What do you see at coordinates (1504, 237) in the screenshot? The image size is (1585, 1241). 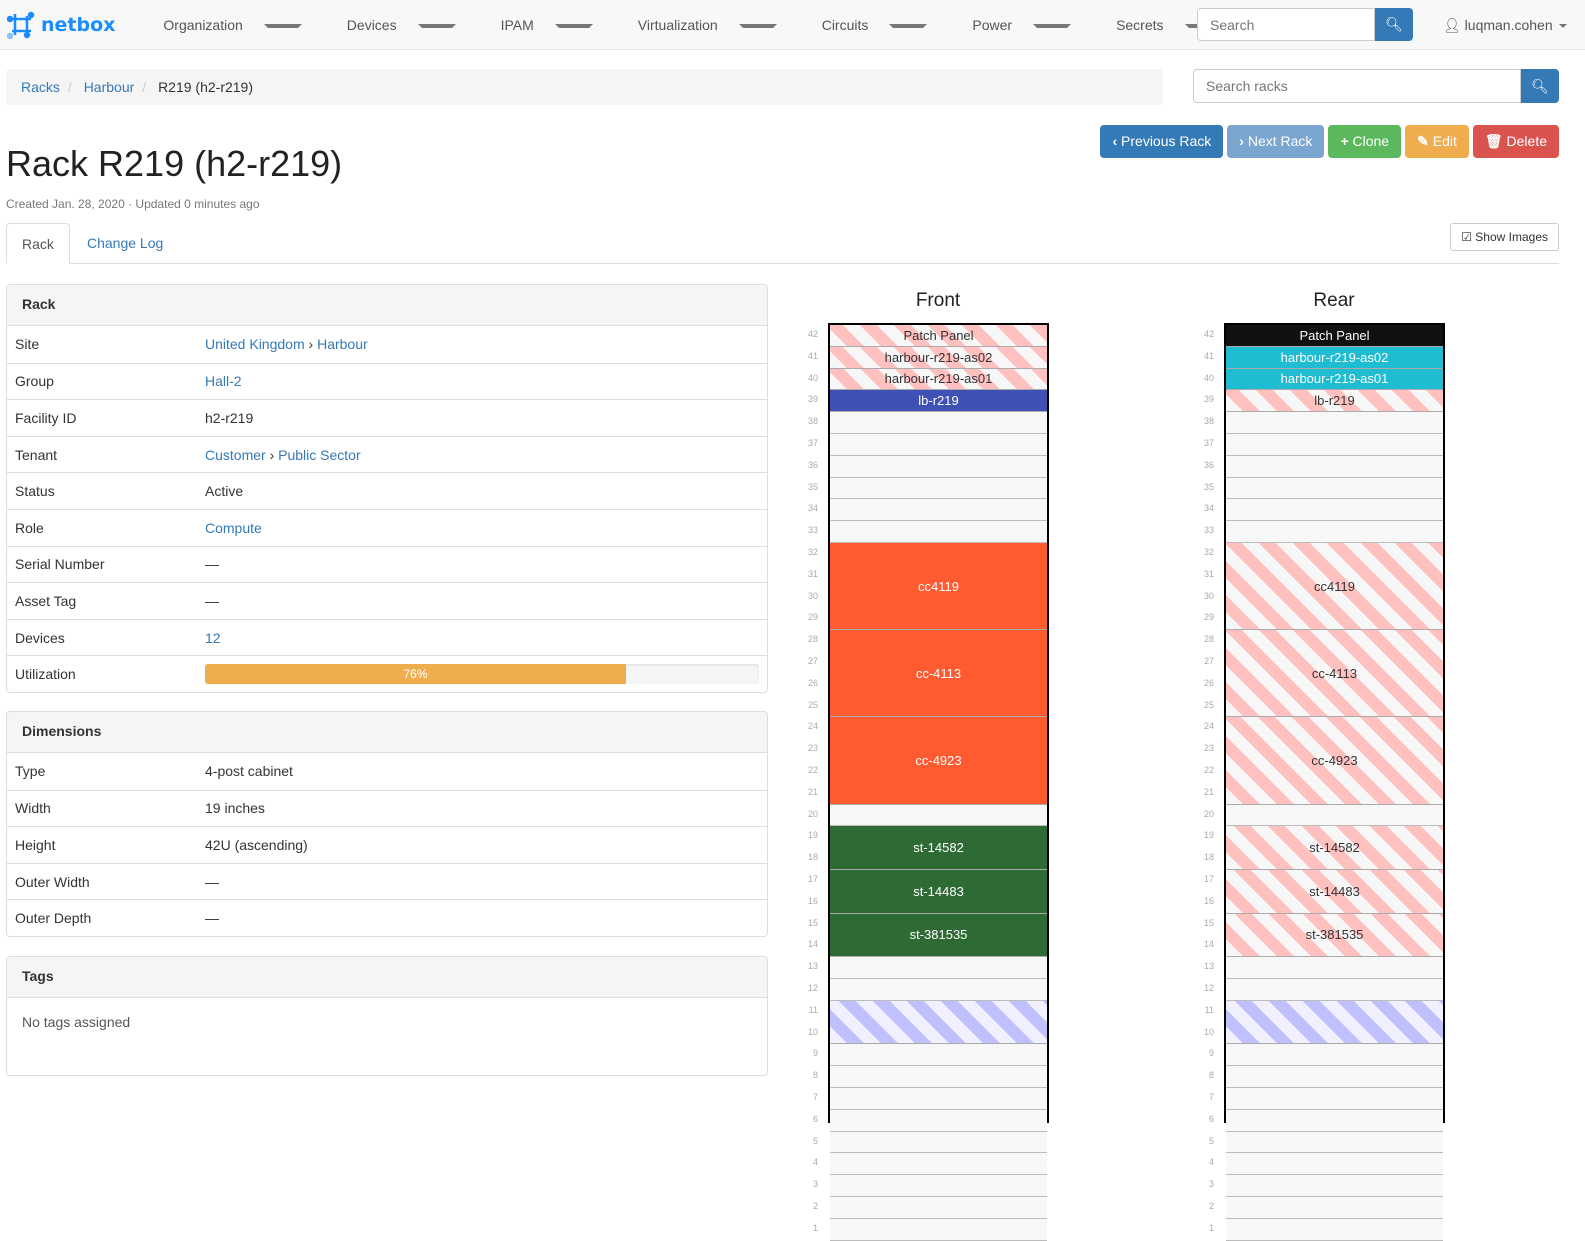 I see `show-images-button: ☑ Show Images` at bounding box center [1504, 237].